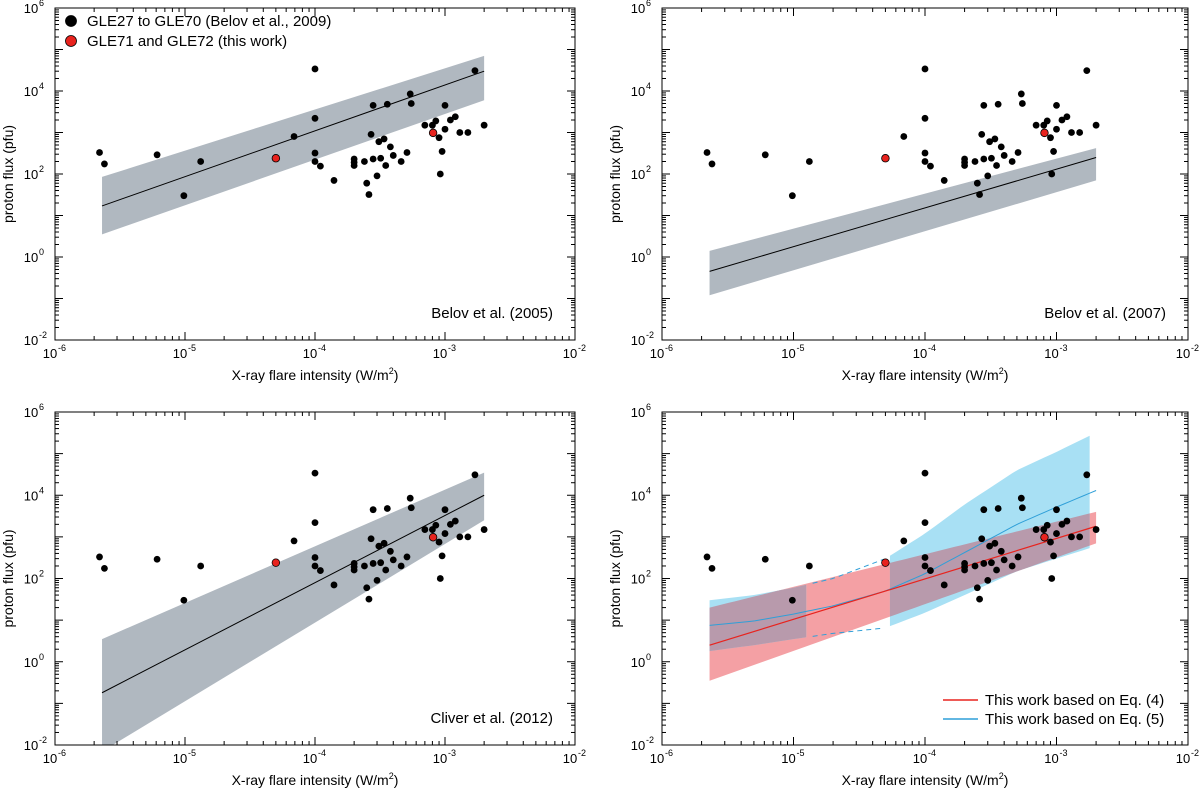 The image size is (1200, 798). I want to click on fit-line, so click(293, 594).